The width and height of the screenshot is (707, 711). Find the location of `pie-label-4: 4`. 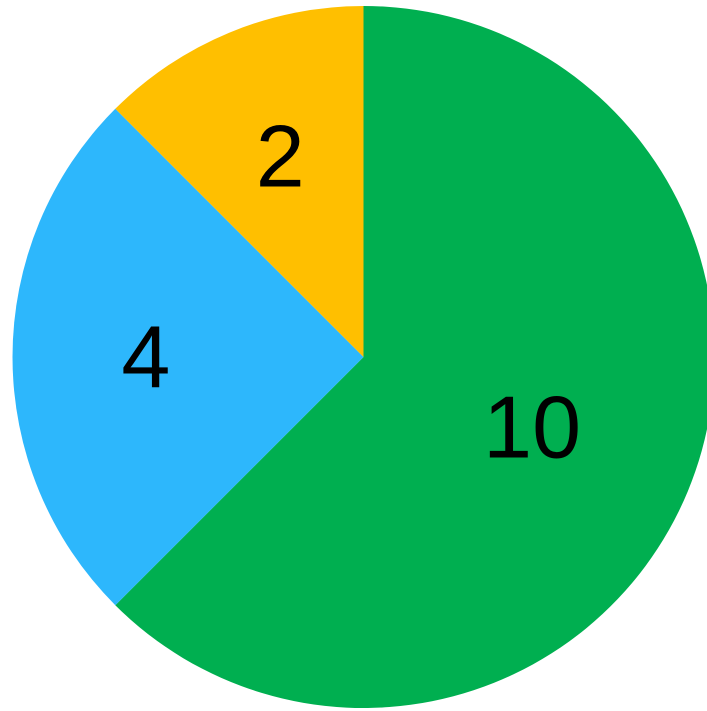

pie-label-4: 4 is located at coordinates (145, 357).